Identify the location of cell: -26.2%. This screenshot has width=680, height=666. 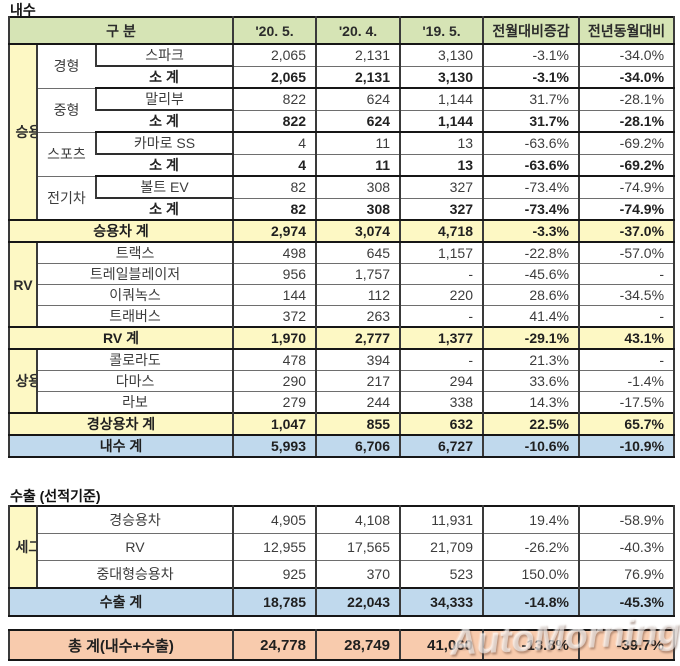
(531, 547).